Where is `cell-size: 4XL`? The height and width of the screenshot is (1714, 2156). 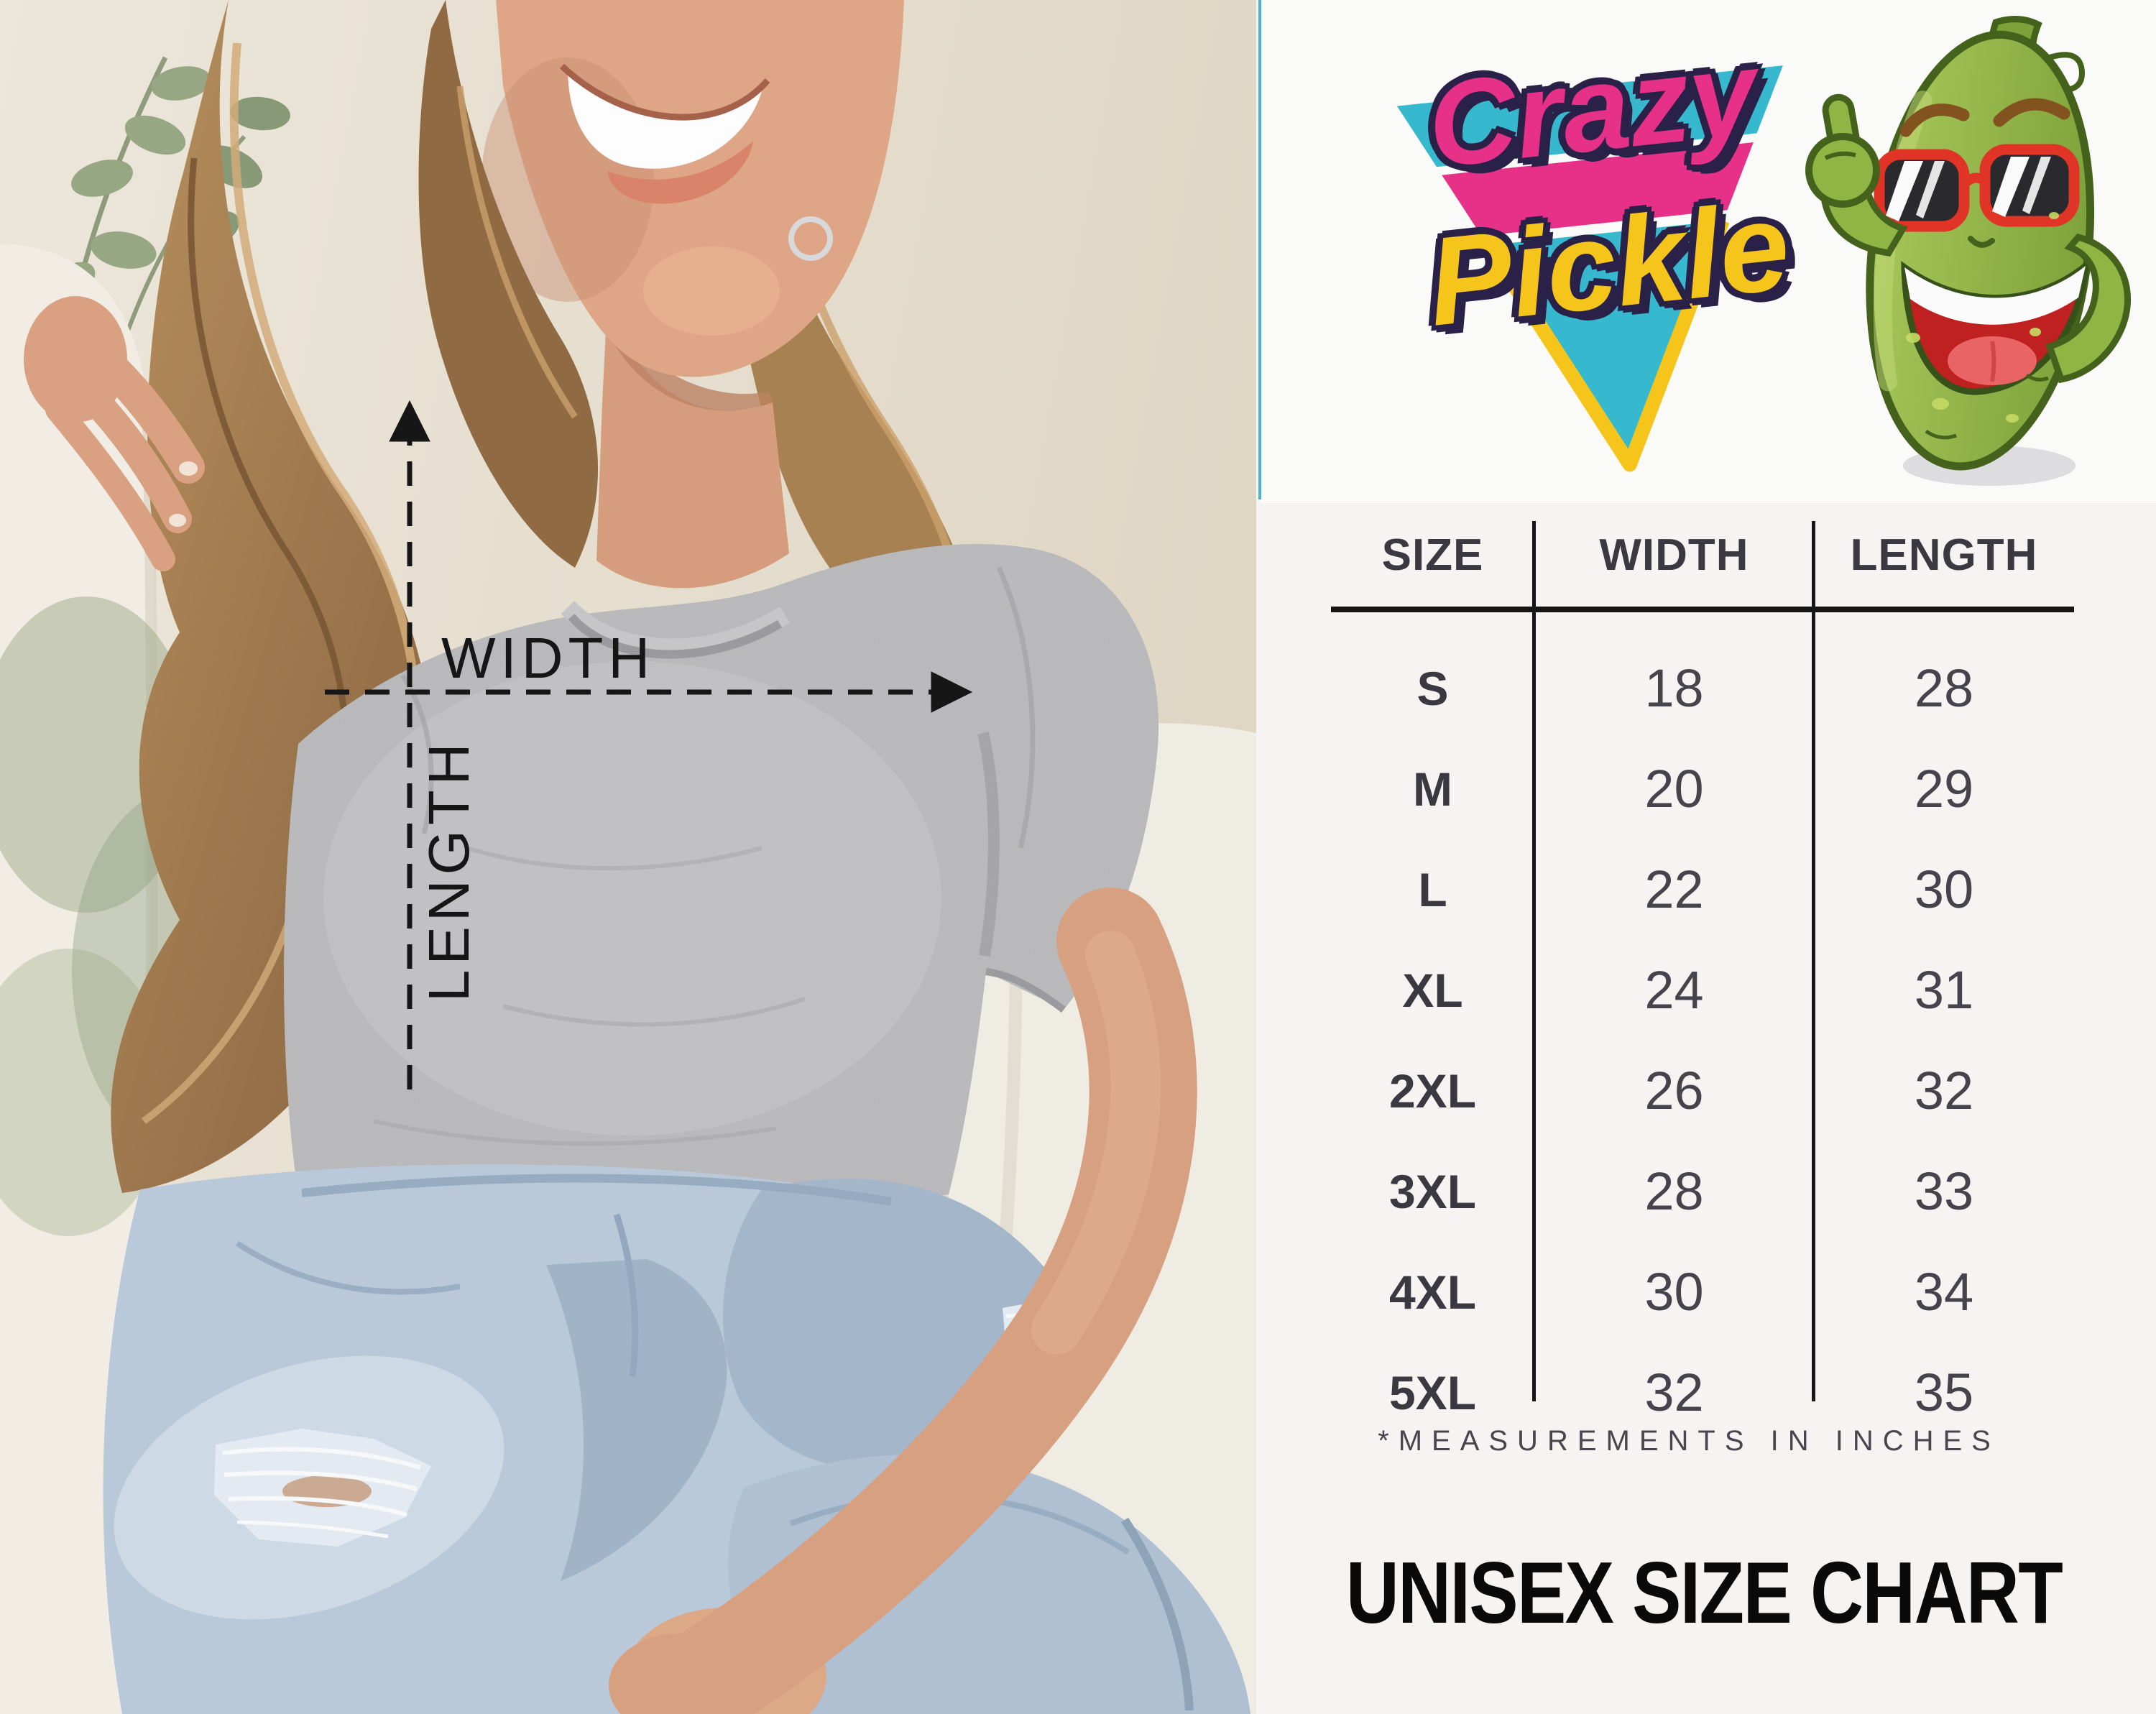 cell-size: 4XL is located at coordinates (1432, 1292).